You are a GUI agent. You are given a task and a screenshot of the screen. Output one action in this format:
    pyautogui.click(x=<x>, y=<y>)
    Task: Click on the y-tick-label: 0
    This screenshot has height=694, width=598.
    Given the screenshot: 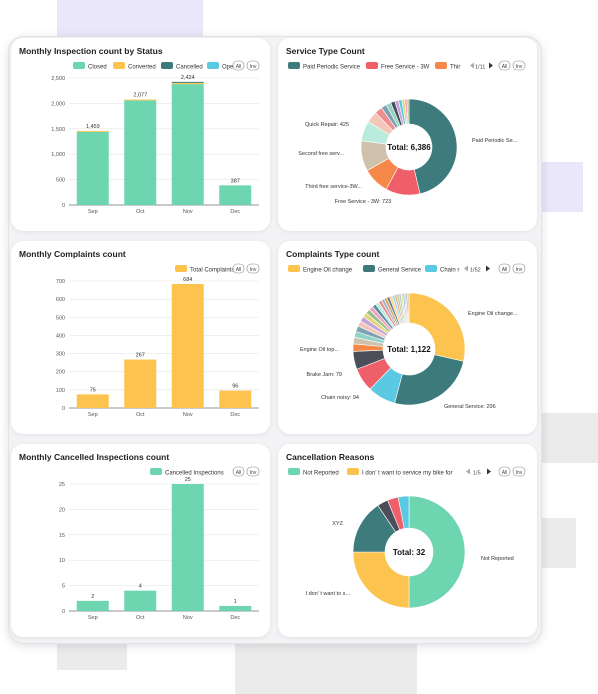 What is the action you would take?
    pyautogui.click(x=63, y=409)
    